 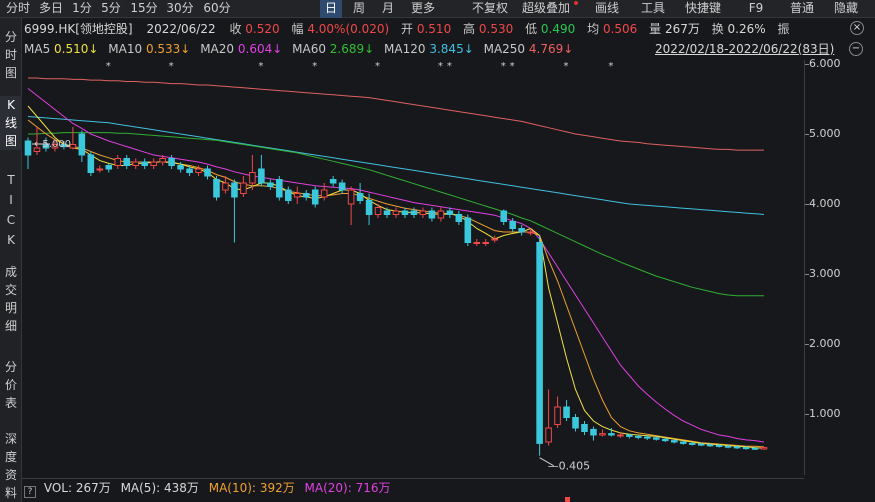 I want to click on ma120-item: MA120 3.845↓, so click(x=429, y=49).